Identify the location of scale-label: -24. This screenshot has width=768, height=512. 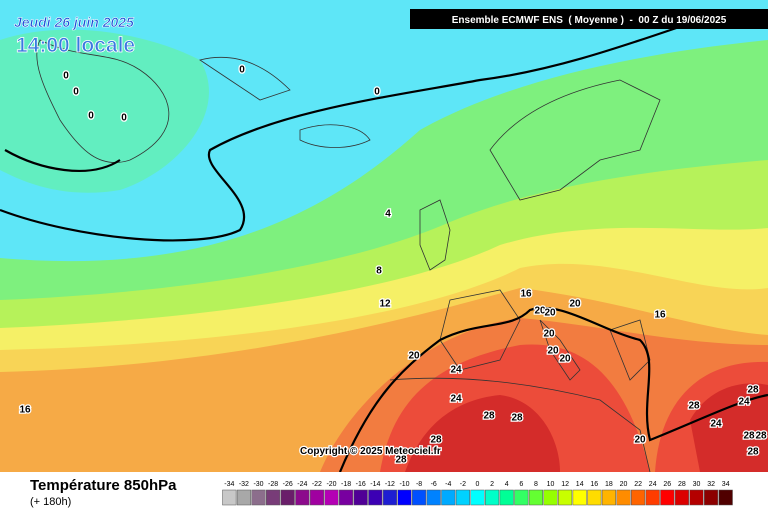
(302, 484).